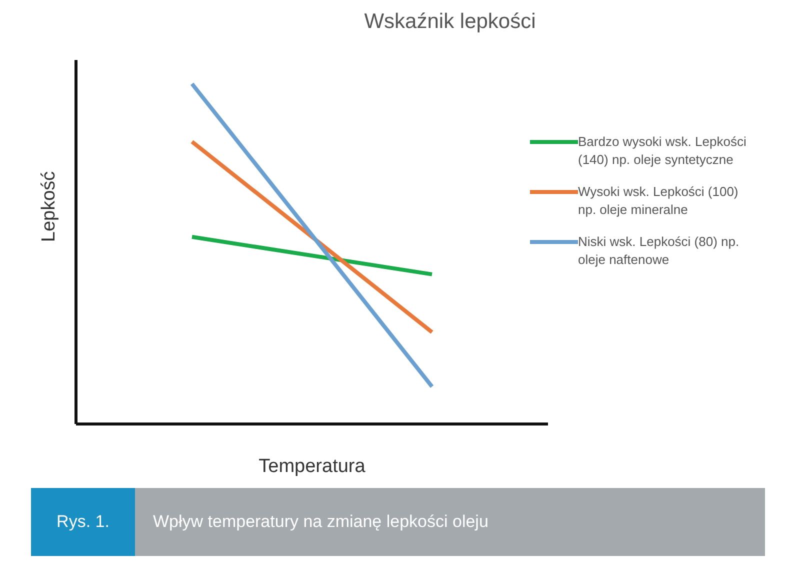 The width and height of the screenshot is (800, 566). Describe the element at coordinates (312, 466) in the screenshot. I see `x-axis-title: Temperatura` at that location.